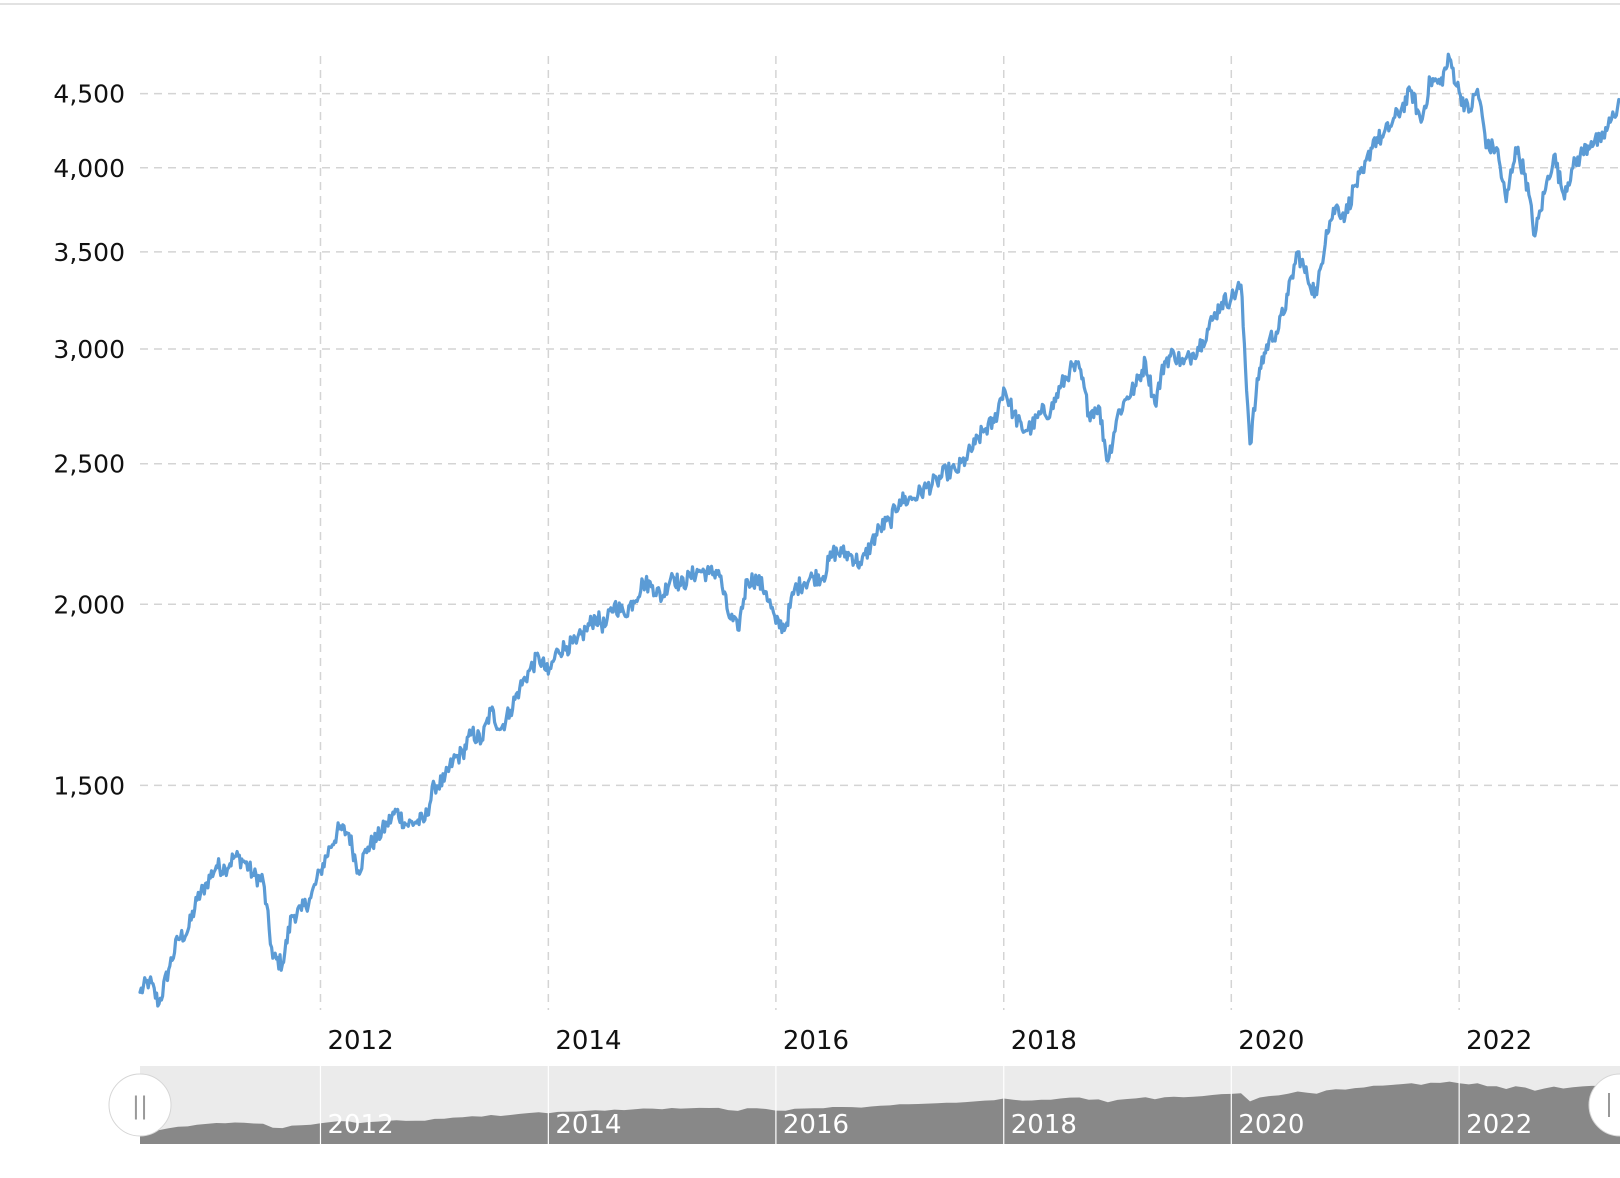 The height and width of the screenshot is (1178, 1620). I want to click on navigator-right-handle, so click(1604, 1105).